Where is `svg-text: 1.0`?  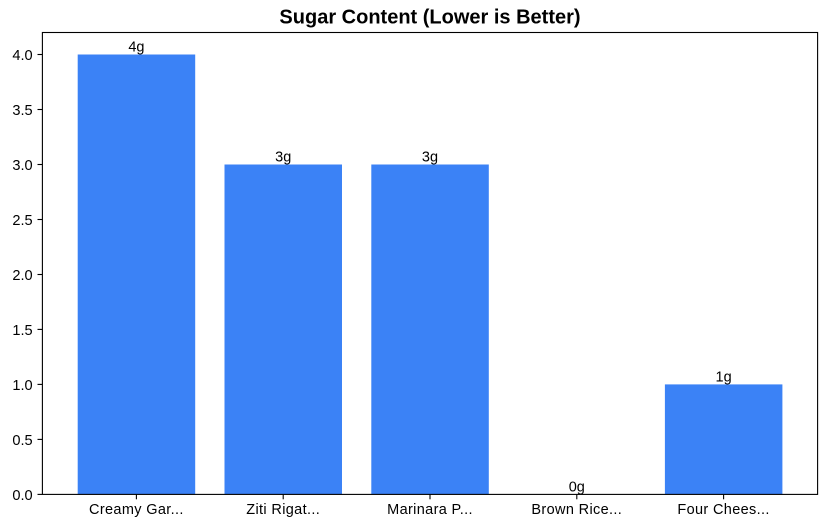
svg-text: 1.0 is located at coordinates (22, 386).